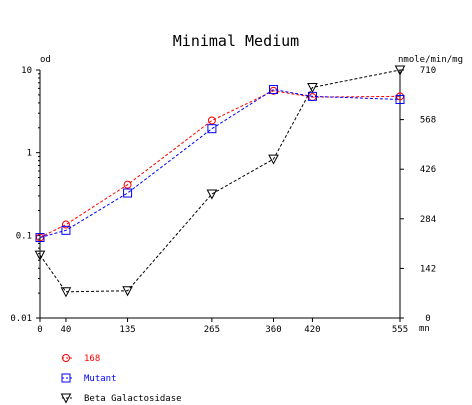 Image resolution: width=472 pixels, height=405 pixels. I want to click on y-right-tick-label: 0, so click(427, 319).